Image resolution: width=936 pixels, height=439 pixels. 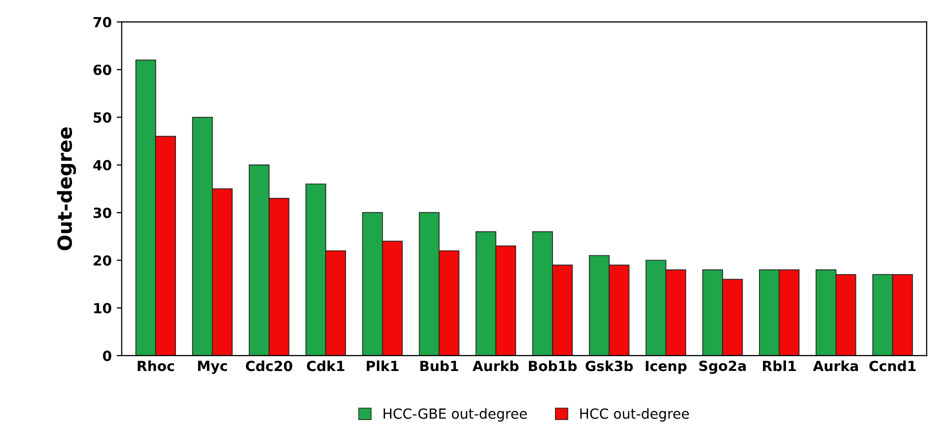 I want to click on x-tick-label: Cdc20, so click(x=269, y=366).